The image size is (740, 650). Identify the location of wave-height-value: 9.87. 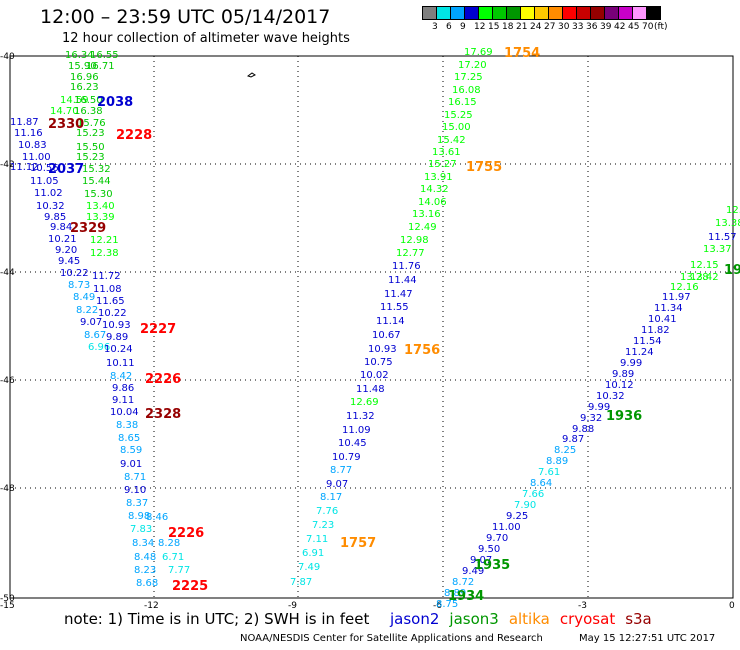
(573, 439).